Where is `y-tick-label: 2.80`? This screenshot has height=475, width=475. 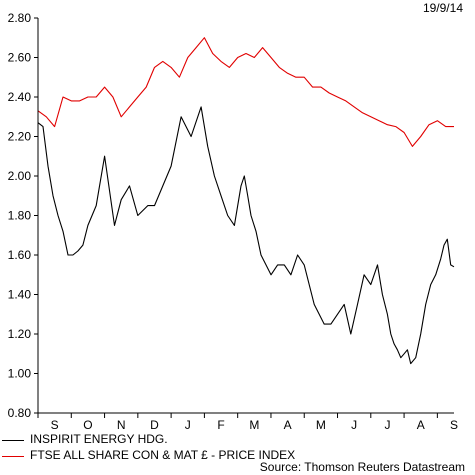 y-tick-label: 2.80 is located at coordinates (20, 18).